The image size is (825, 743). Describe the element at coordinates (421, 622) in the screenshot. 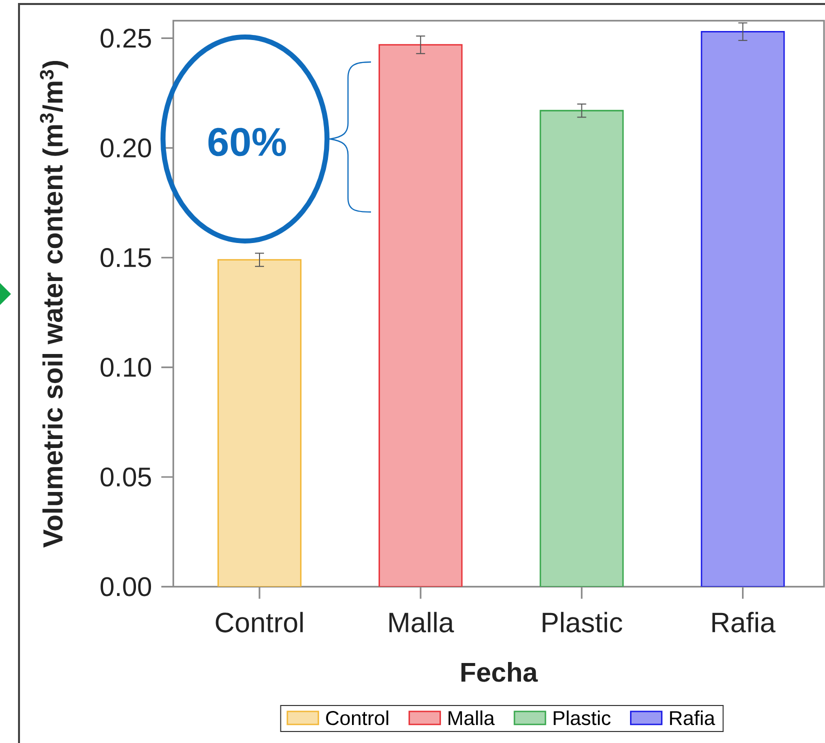

I see `x-tick-label: Malla` at that location.